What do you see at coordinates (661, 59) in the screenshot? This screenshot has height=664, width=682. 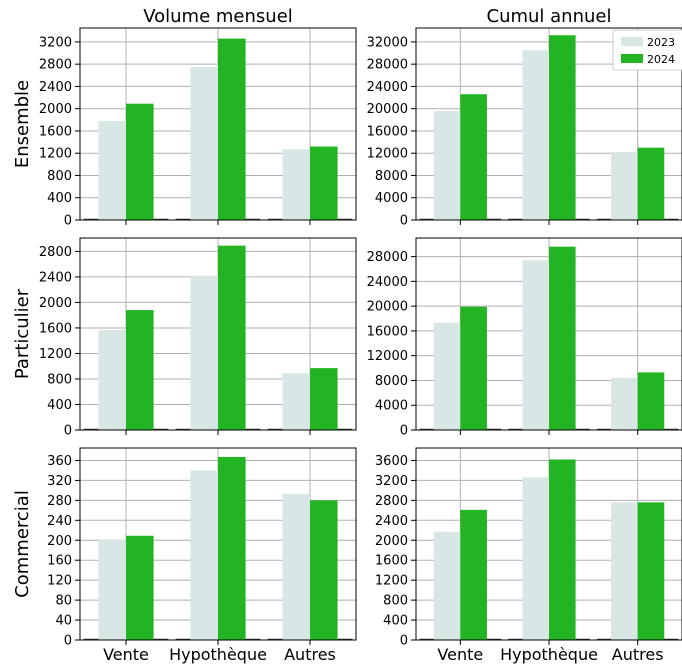 I see `legend-label: 2024` at bounding box center [661, 59].